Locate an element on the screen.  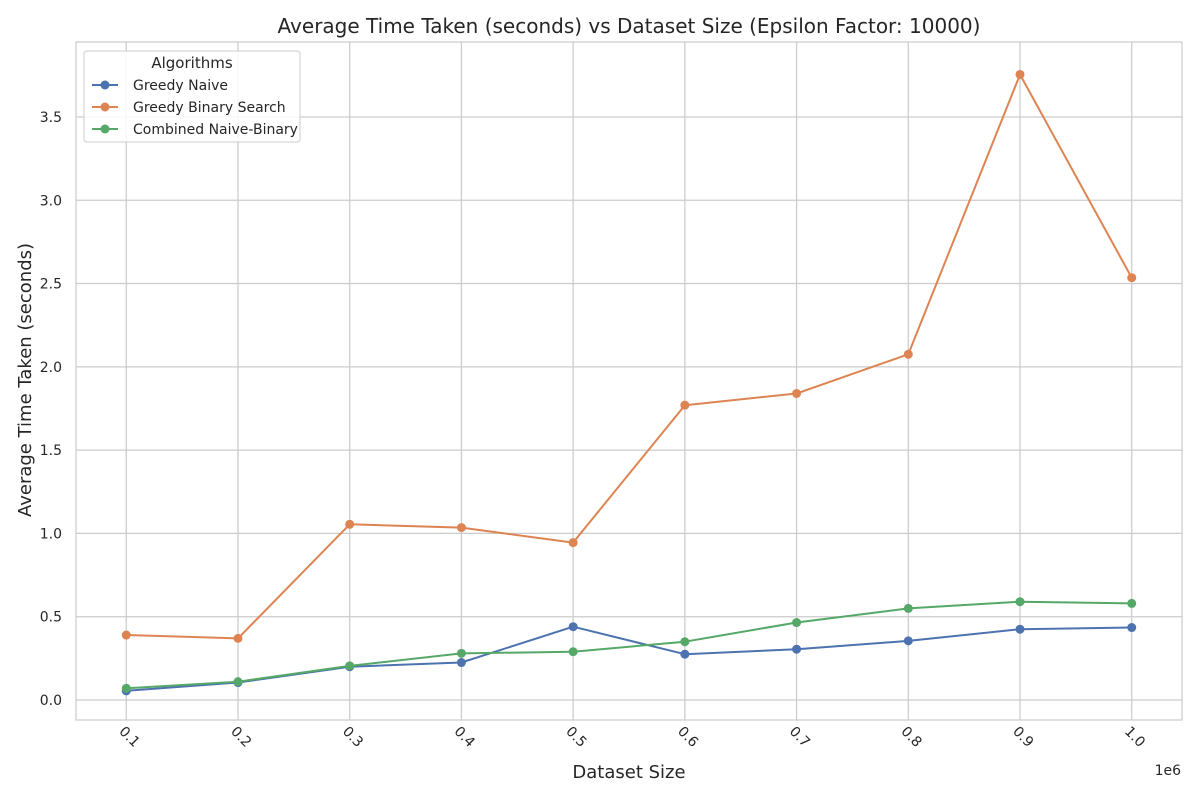
y-tick-label: 0.5 is located at coordinates (51, 618).